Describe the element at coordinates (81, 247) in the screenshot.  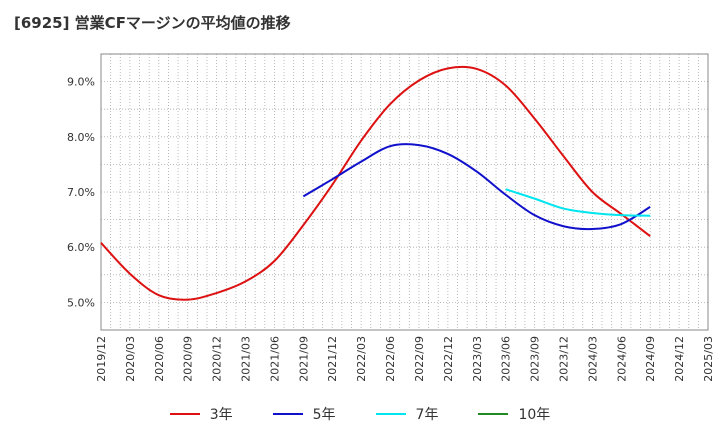
I see `y-tick-label: 6.0%` at that location.